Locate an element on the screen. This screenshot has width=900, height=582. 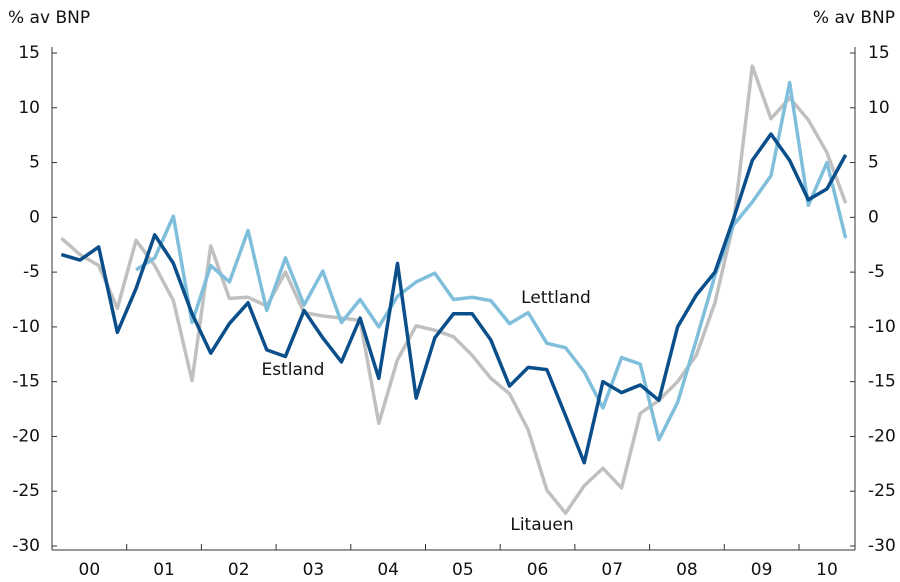
y-tick-label: -15 is located at coordinates (26, 382).